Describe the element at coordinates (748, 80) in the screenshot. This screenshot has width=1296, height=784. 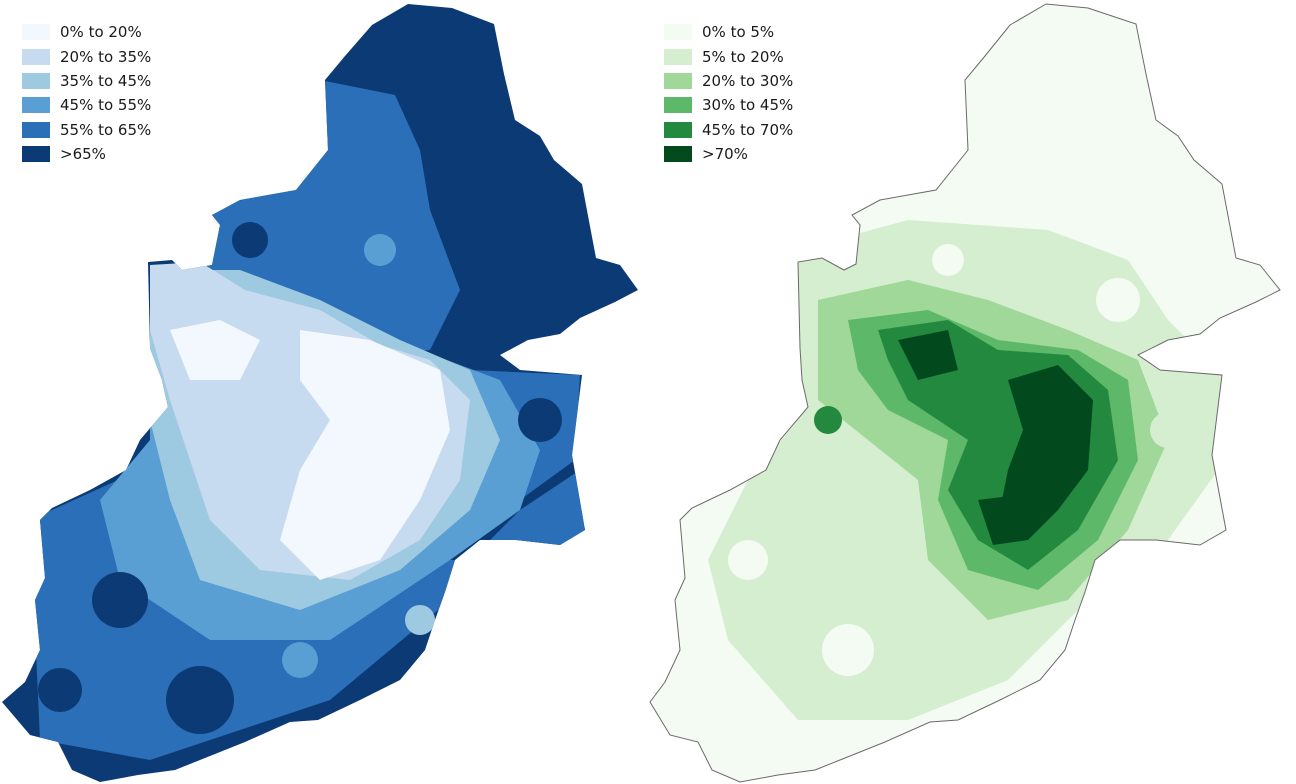
I see `legend-label: 20% to 30%` at that location.